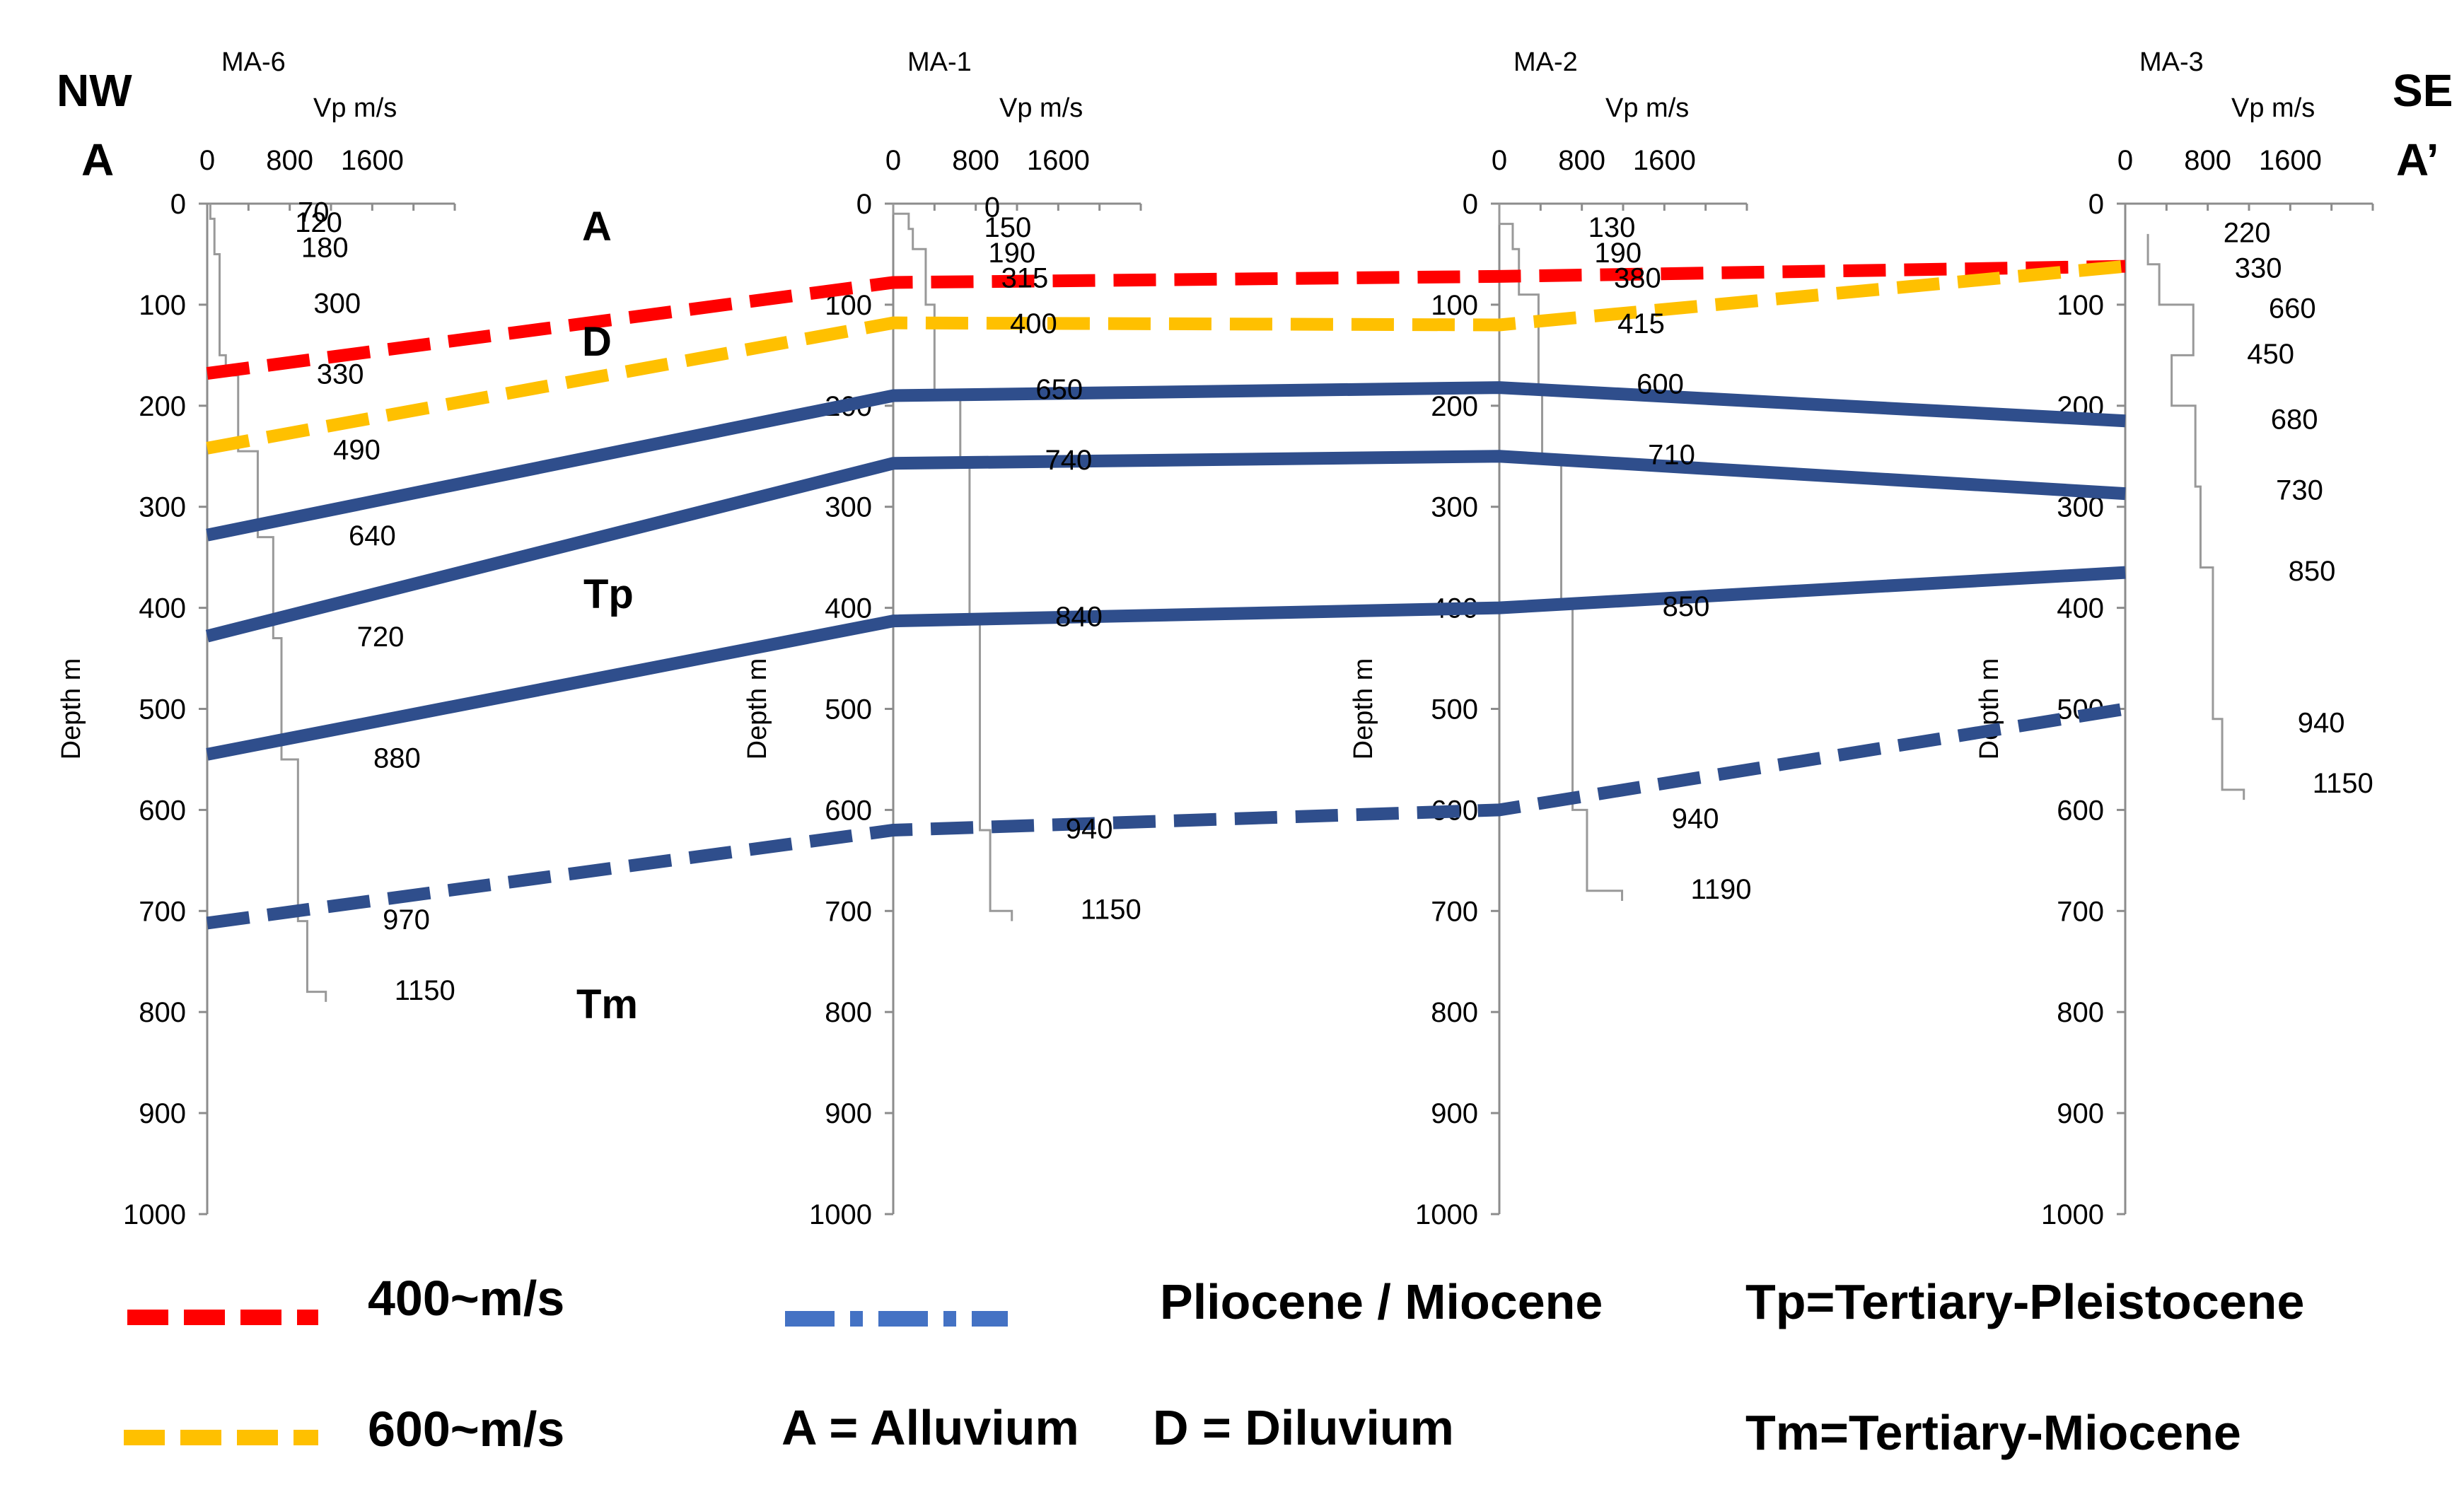  What do you see at coordinates (2417, 159) in the screenshot?
I see `end-label-a-prime: A’` at bounding box center [2417, 159].